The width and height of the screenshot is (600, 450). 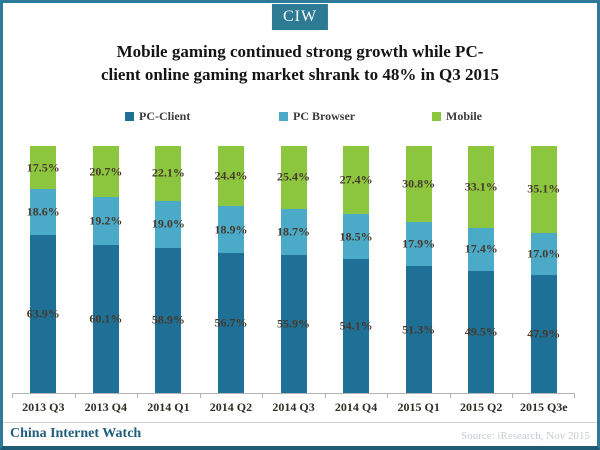 I want to click on bar-cell: 20.7% 19.2% 60.1%, so click(x=106, y=269).